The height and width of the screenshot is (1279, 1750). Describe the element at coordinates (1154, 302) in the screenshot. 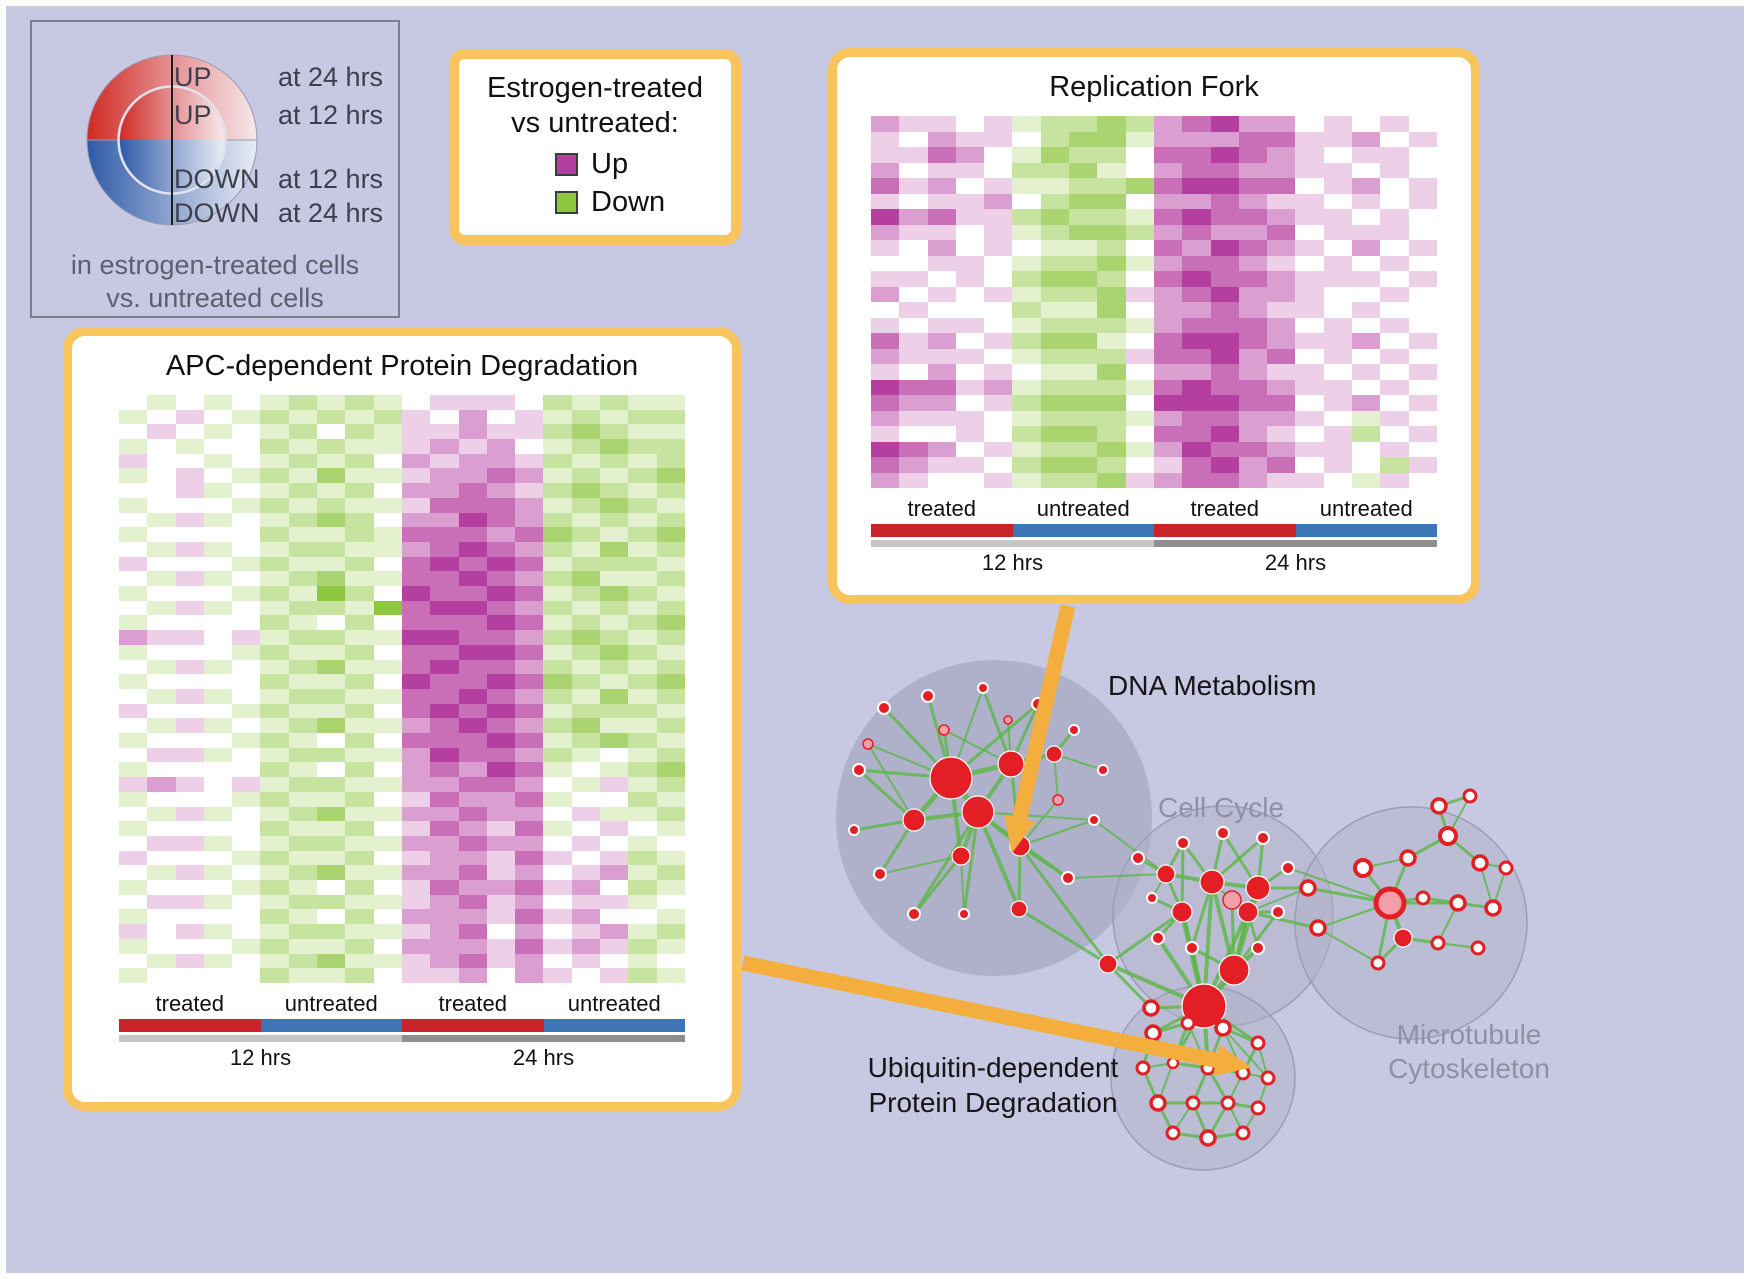

I see `heatmap-grid` at that location.